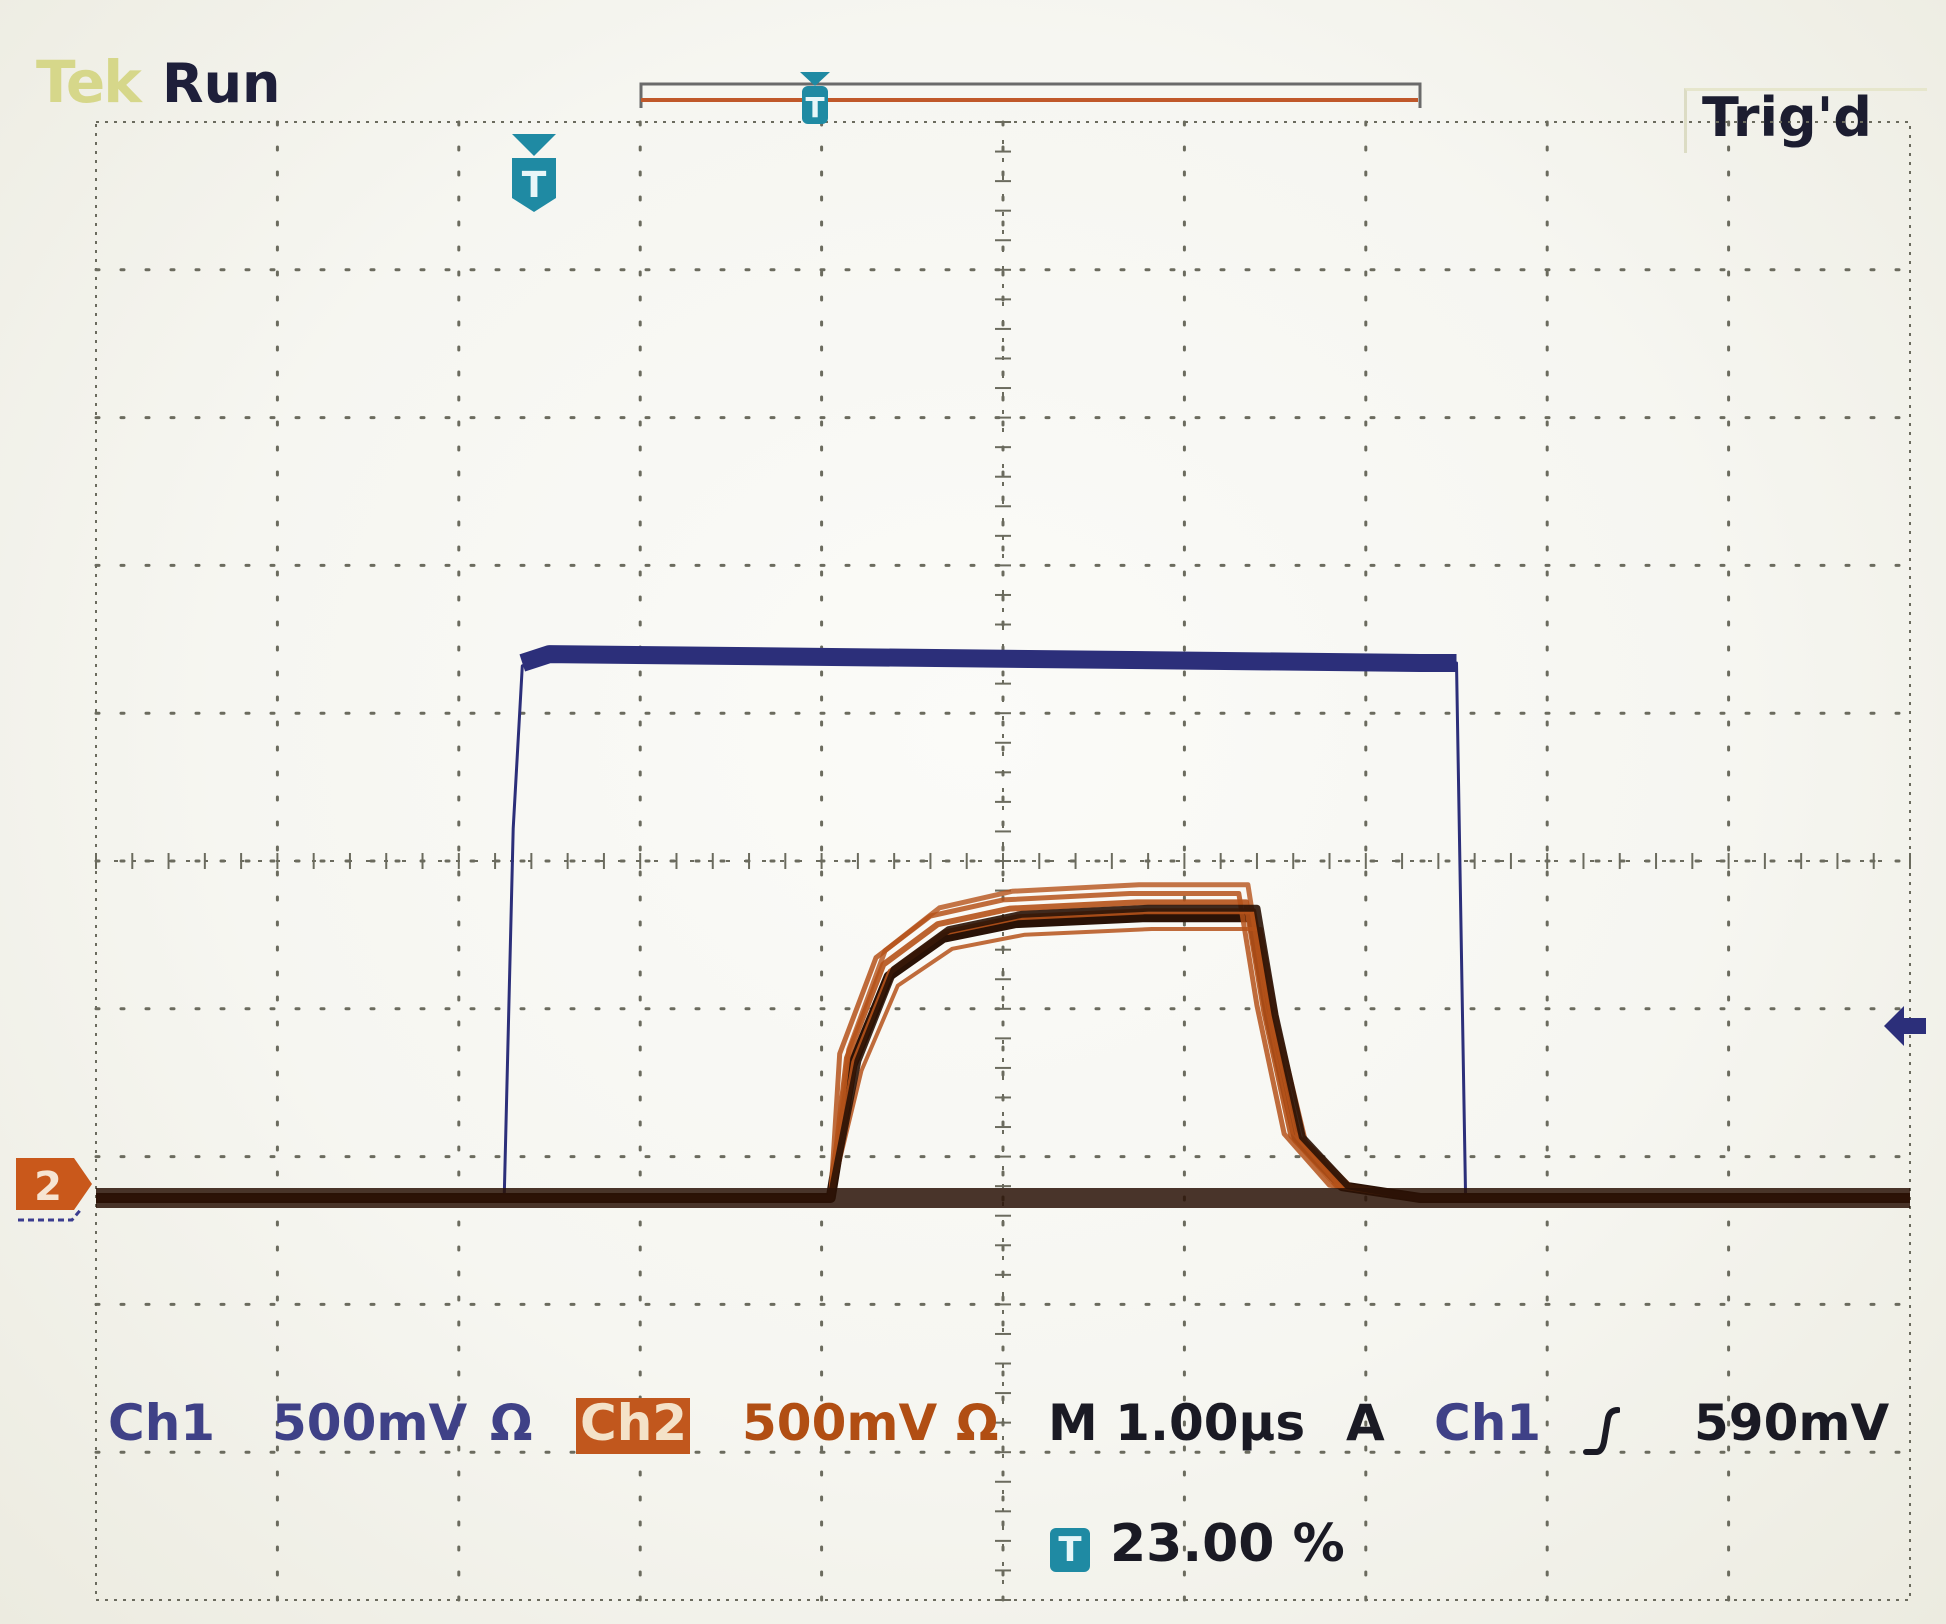 The image size is (1946, 1624). What do you see at coordinates (511, 1423) in the screenshot?
I see `ch1-coupling: Ω` at bounding box center [511, 1423].